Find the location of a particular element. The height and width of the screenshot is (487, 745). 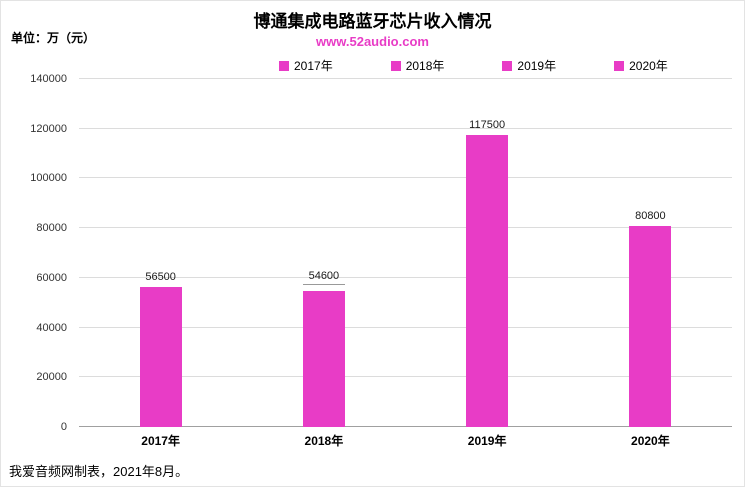

y-tick-label: 20000 is located at coordinates (51, 377).